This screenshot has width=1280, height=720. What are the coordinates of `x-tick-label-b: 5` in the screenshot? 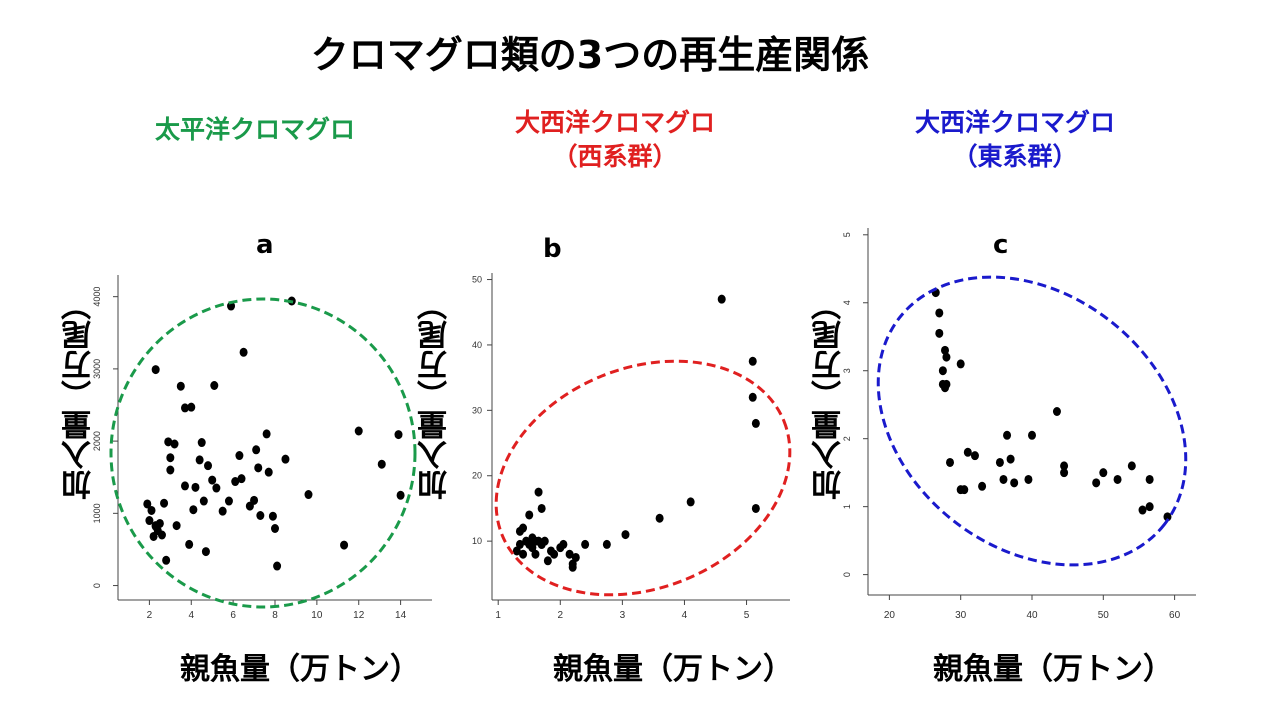 It's located at (747, 615).